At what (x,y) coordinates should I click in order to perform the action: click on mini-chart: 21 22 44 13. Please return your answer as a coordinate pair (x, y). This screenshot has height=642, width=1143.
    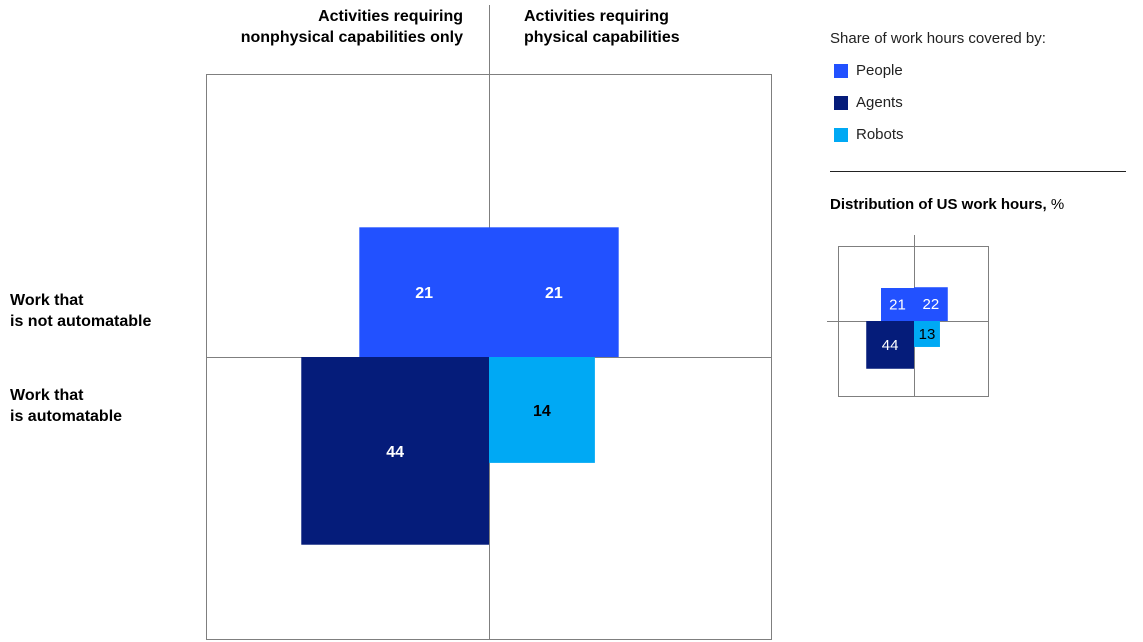
    Looking at the image, I should click on (908, 316).